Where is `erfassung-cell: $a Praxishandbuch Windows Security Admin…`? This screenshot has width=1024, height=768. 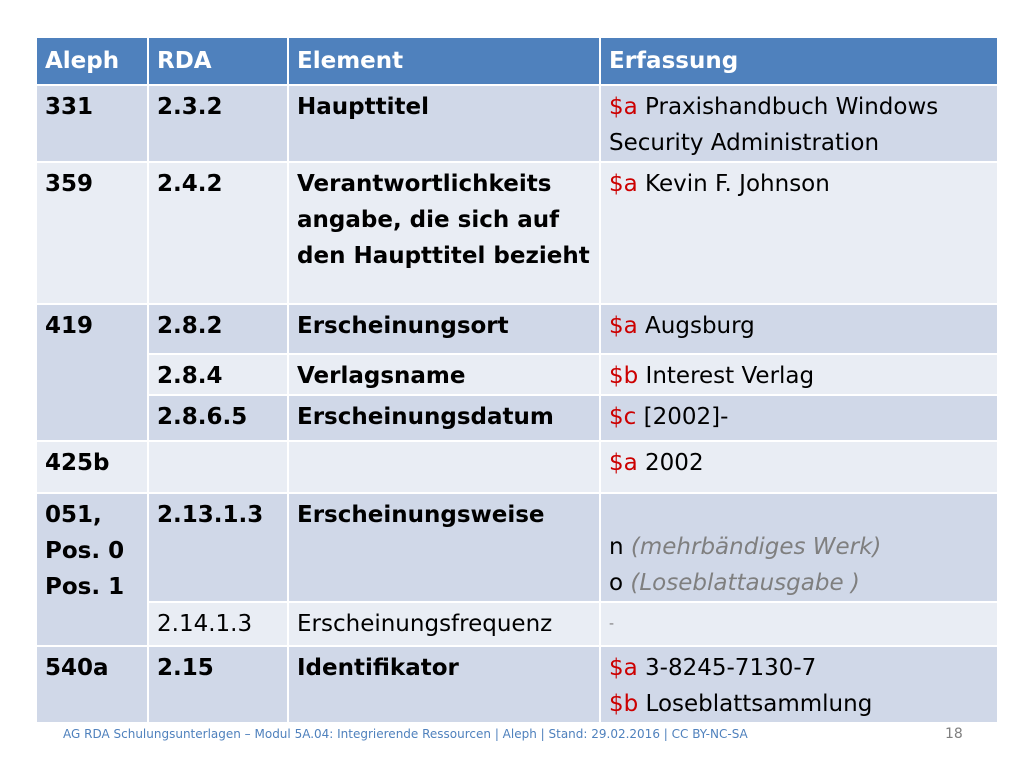 erfassung-cell: $a Praxishandbuch Windows Security Admin… is located at coordinates (799, 123).